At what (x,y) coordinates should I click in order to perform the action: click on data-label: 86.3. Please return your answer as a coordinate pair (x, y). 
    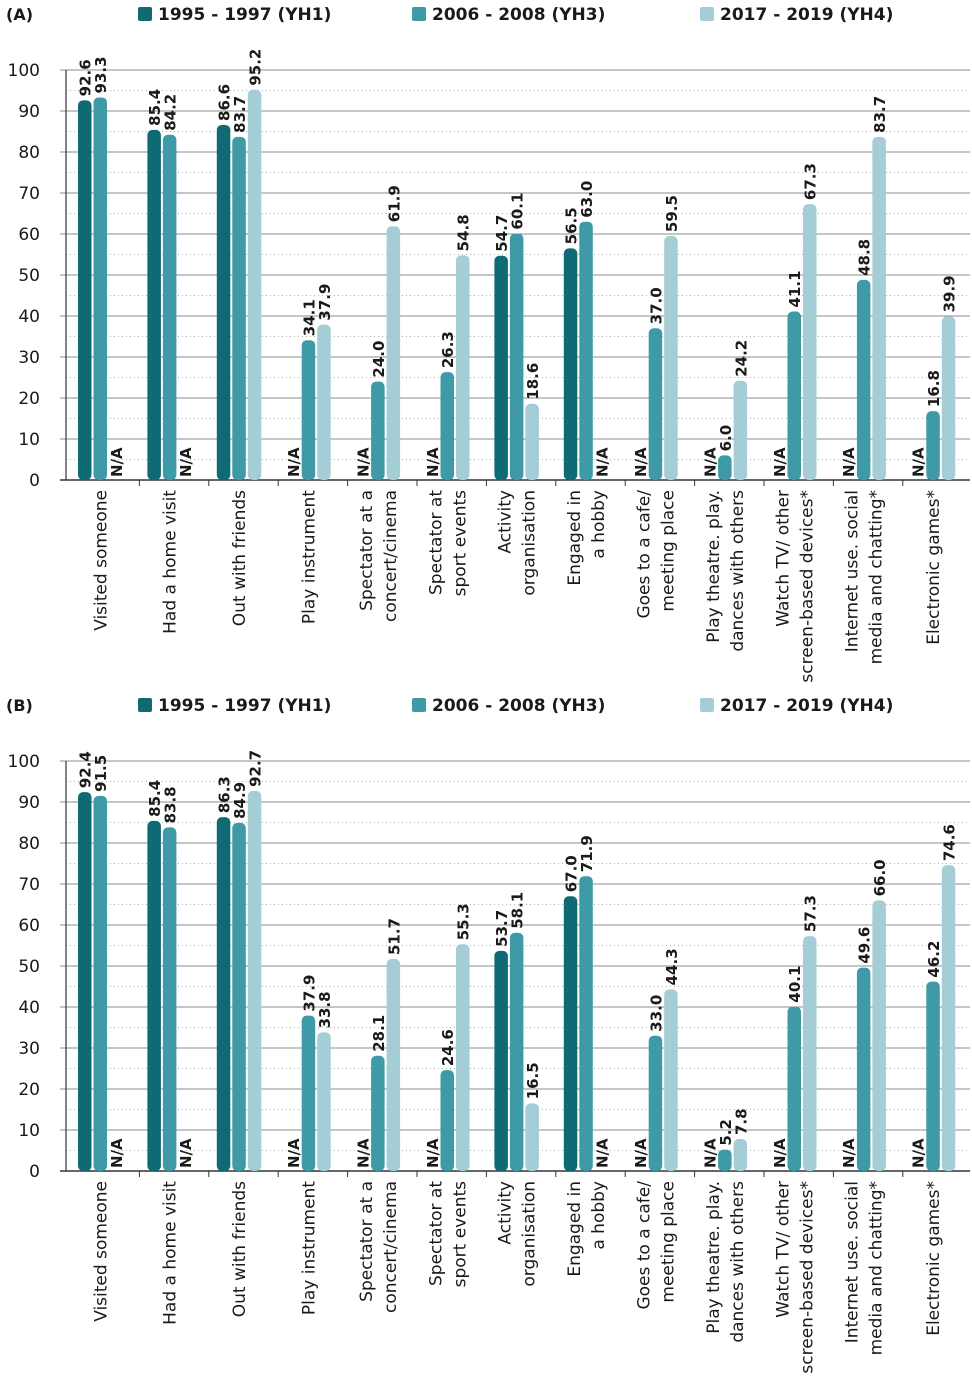
    Looking at the image, I should click on (225, 794).